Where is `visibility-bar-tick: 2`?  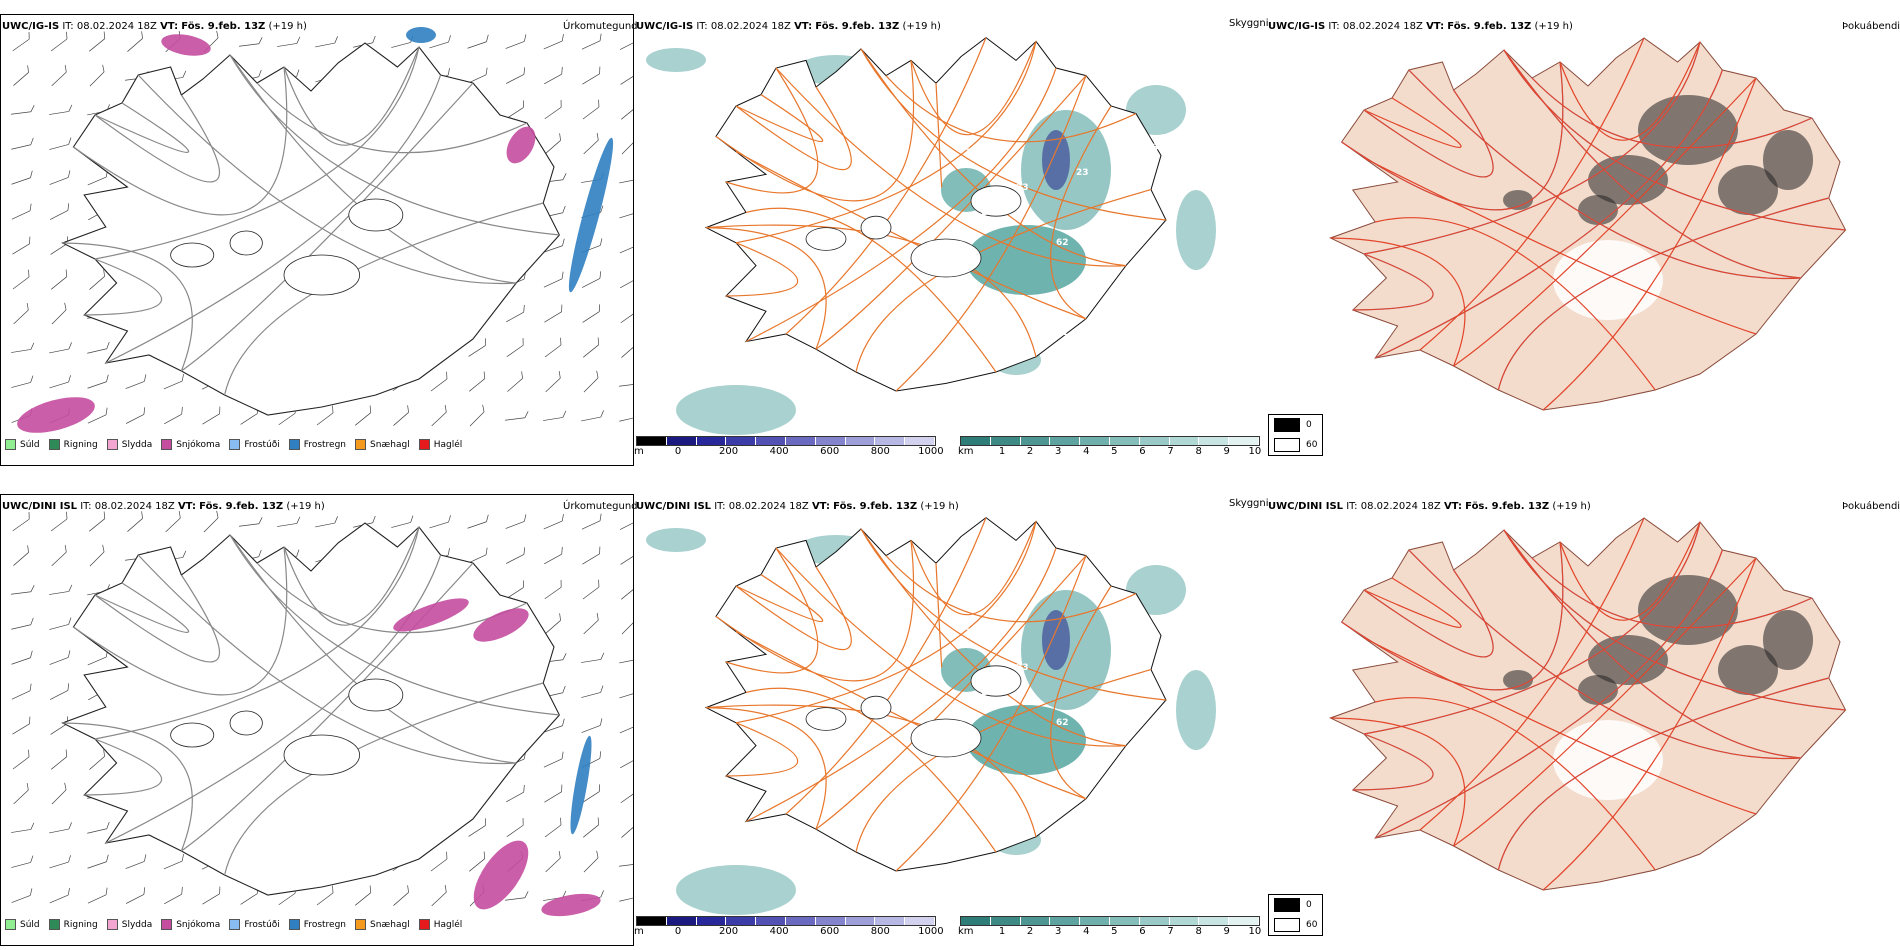 visibility-bar-tick: 2 is located at coordinates (1030, 451).